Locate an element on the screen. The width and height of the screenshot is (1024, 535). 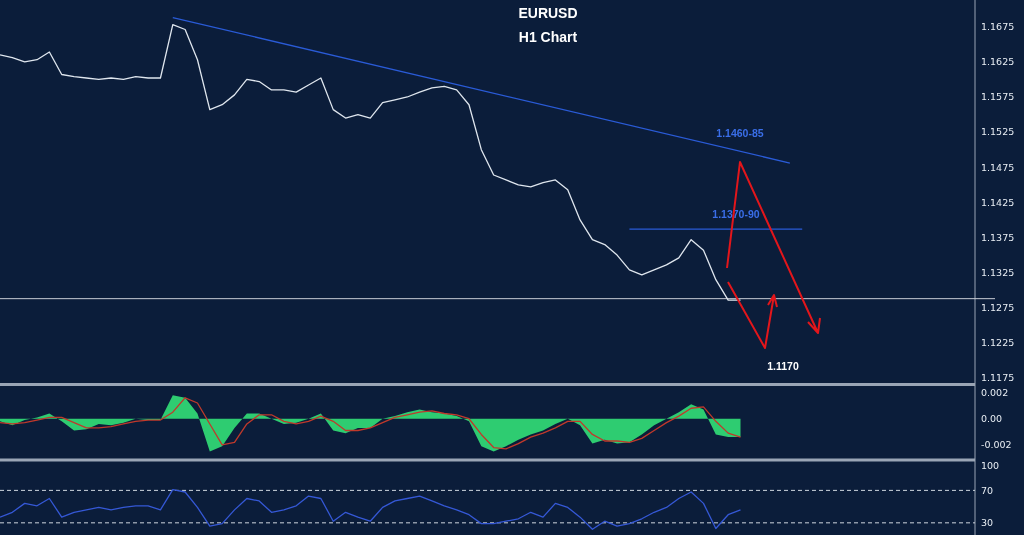
text: H1 Chart is located at coordinates (548, 37).